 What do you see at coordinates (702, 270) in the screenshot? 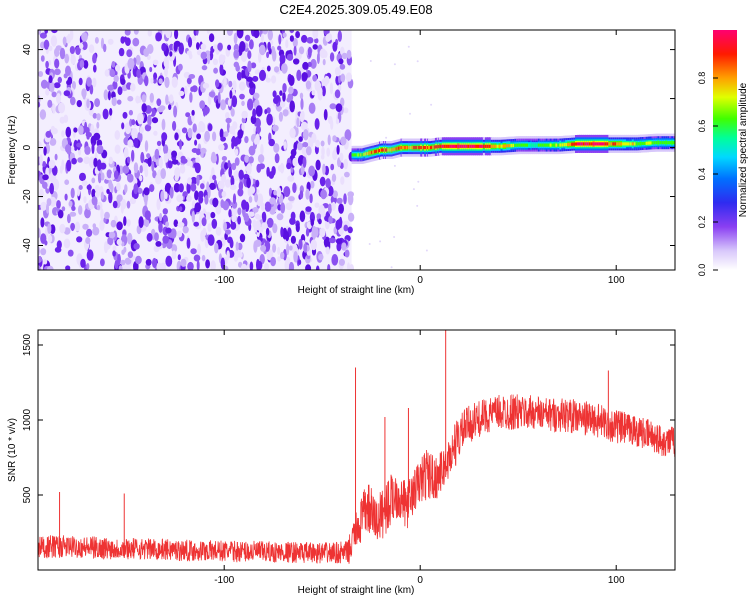
I see `colorbar-tick-label: 0.0` at bounding box center [702, 270].